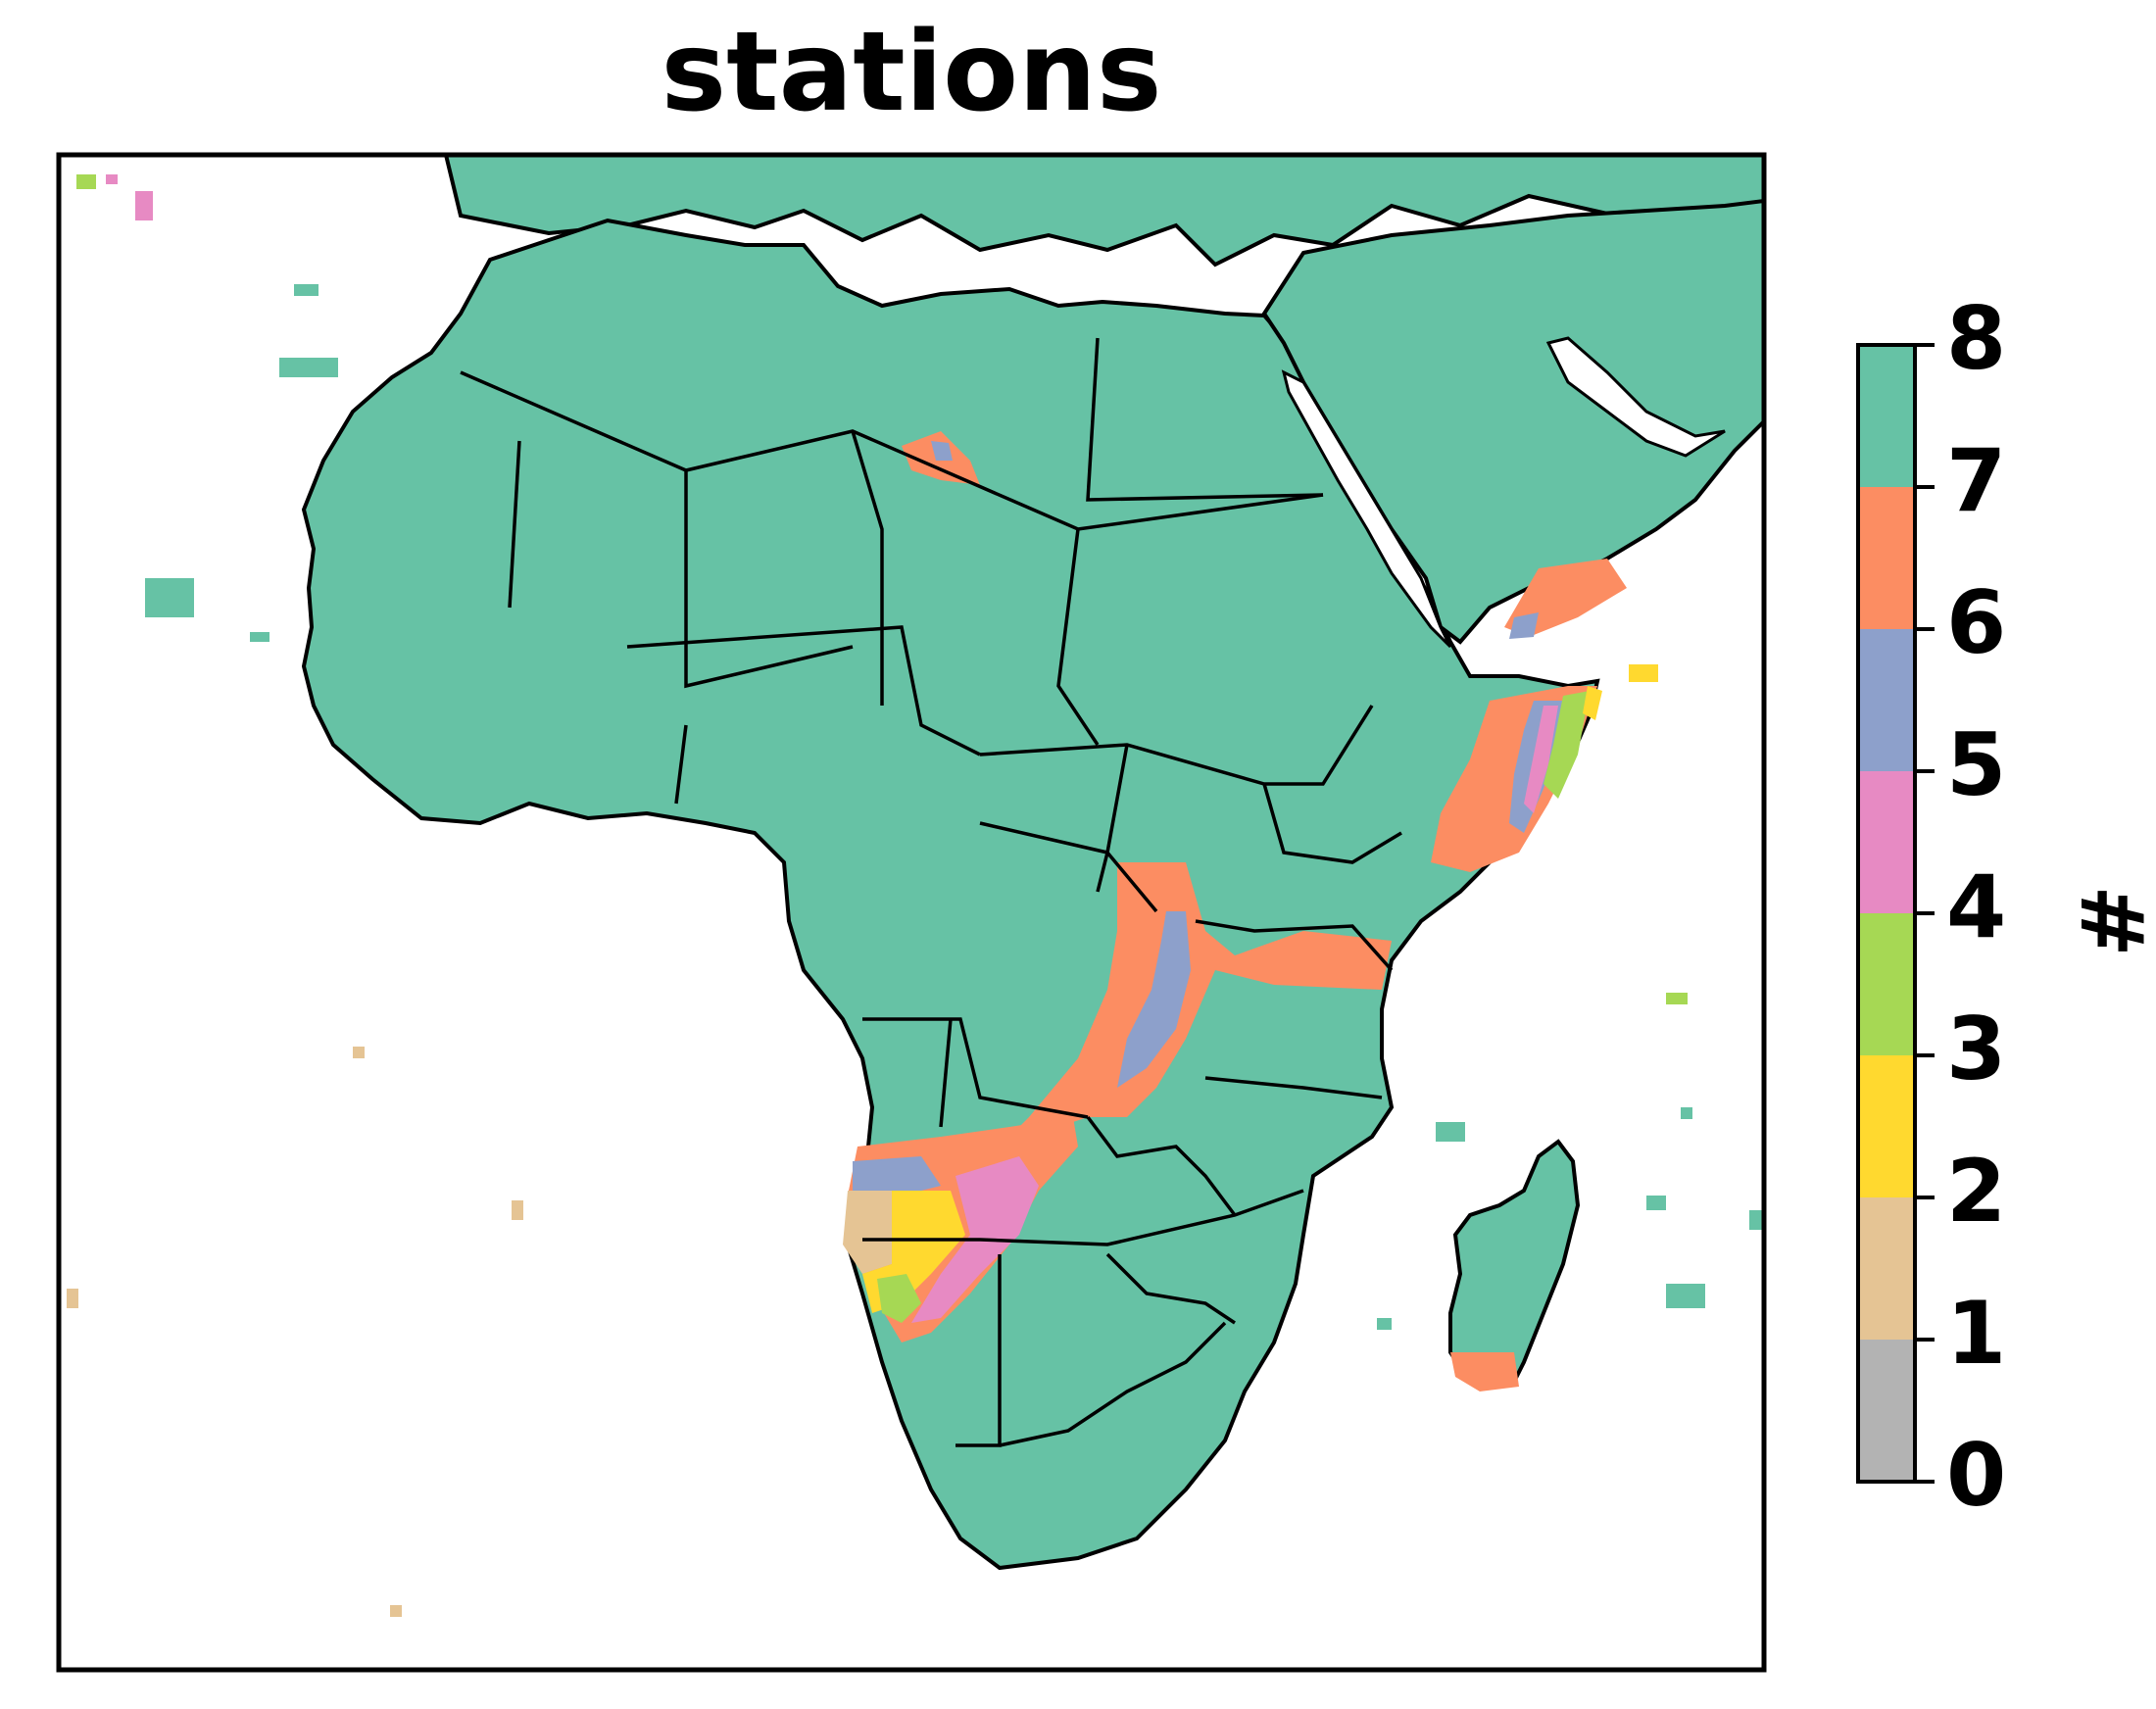 The width and height of the screenshot is (2156, 1709). Describe the element at coordinates (2108, 921) in the screenshot. I see `colorbar-label: #` at that location.